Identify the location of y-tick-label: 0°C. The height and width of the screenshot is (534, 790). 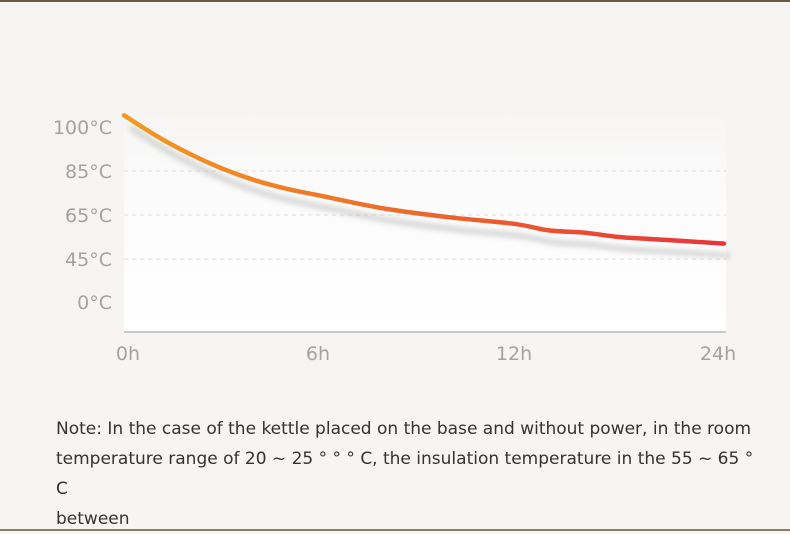
(94, 303).